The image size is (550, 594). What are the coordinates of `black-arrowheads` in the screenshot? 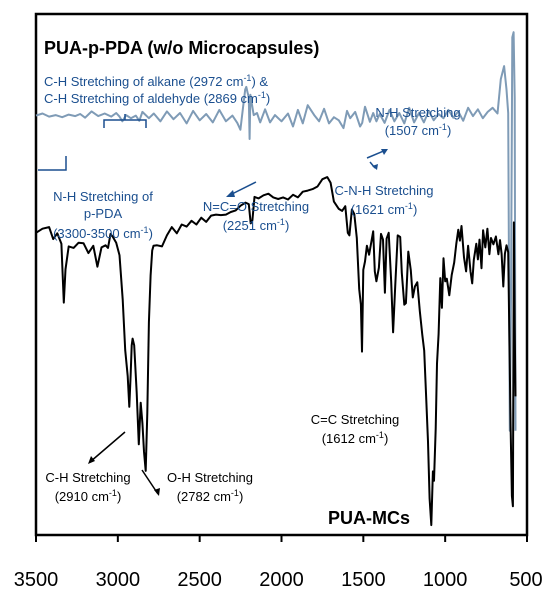 It's located at (124, 476).